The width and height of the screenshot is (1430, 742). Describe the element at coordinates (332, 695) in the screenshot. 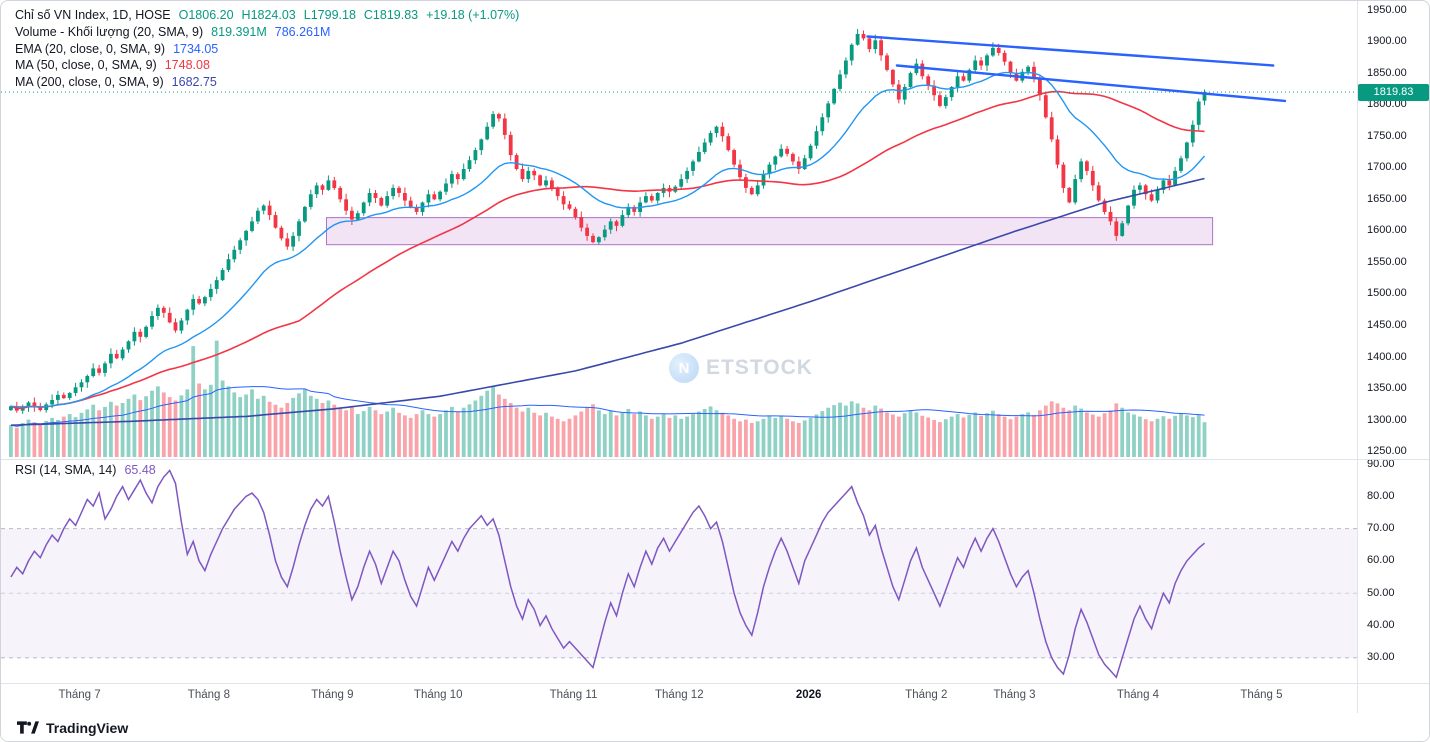

I see `time-axis-label: Tháng 9` at that location.